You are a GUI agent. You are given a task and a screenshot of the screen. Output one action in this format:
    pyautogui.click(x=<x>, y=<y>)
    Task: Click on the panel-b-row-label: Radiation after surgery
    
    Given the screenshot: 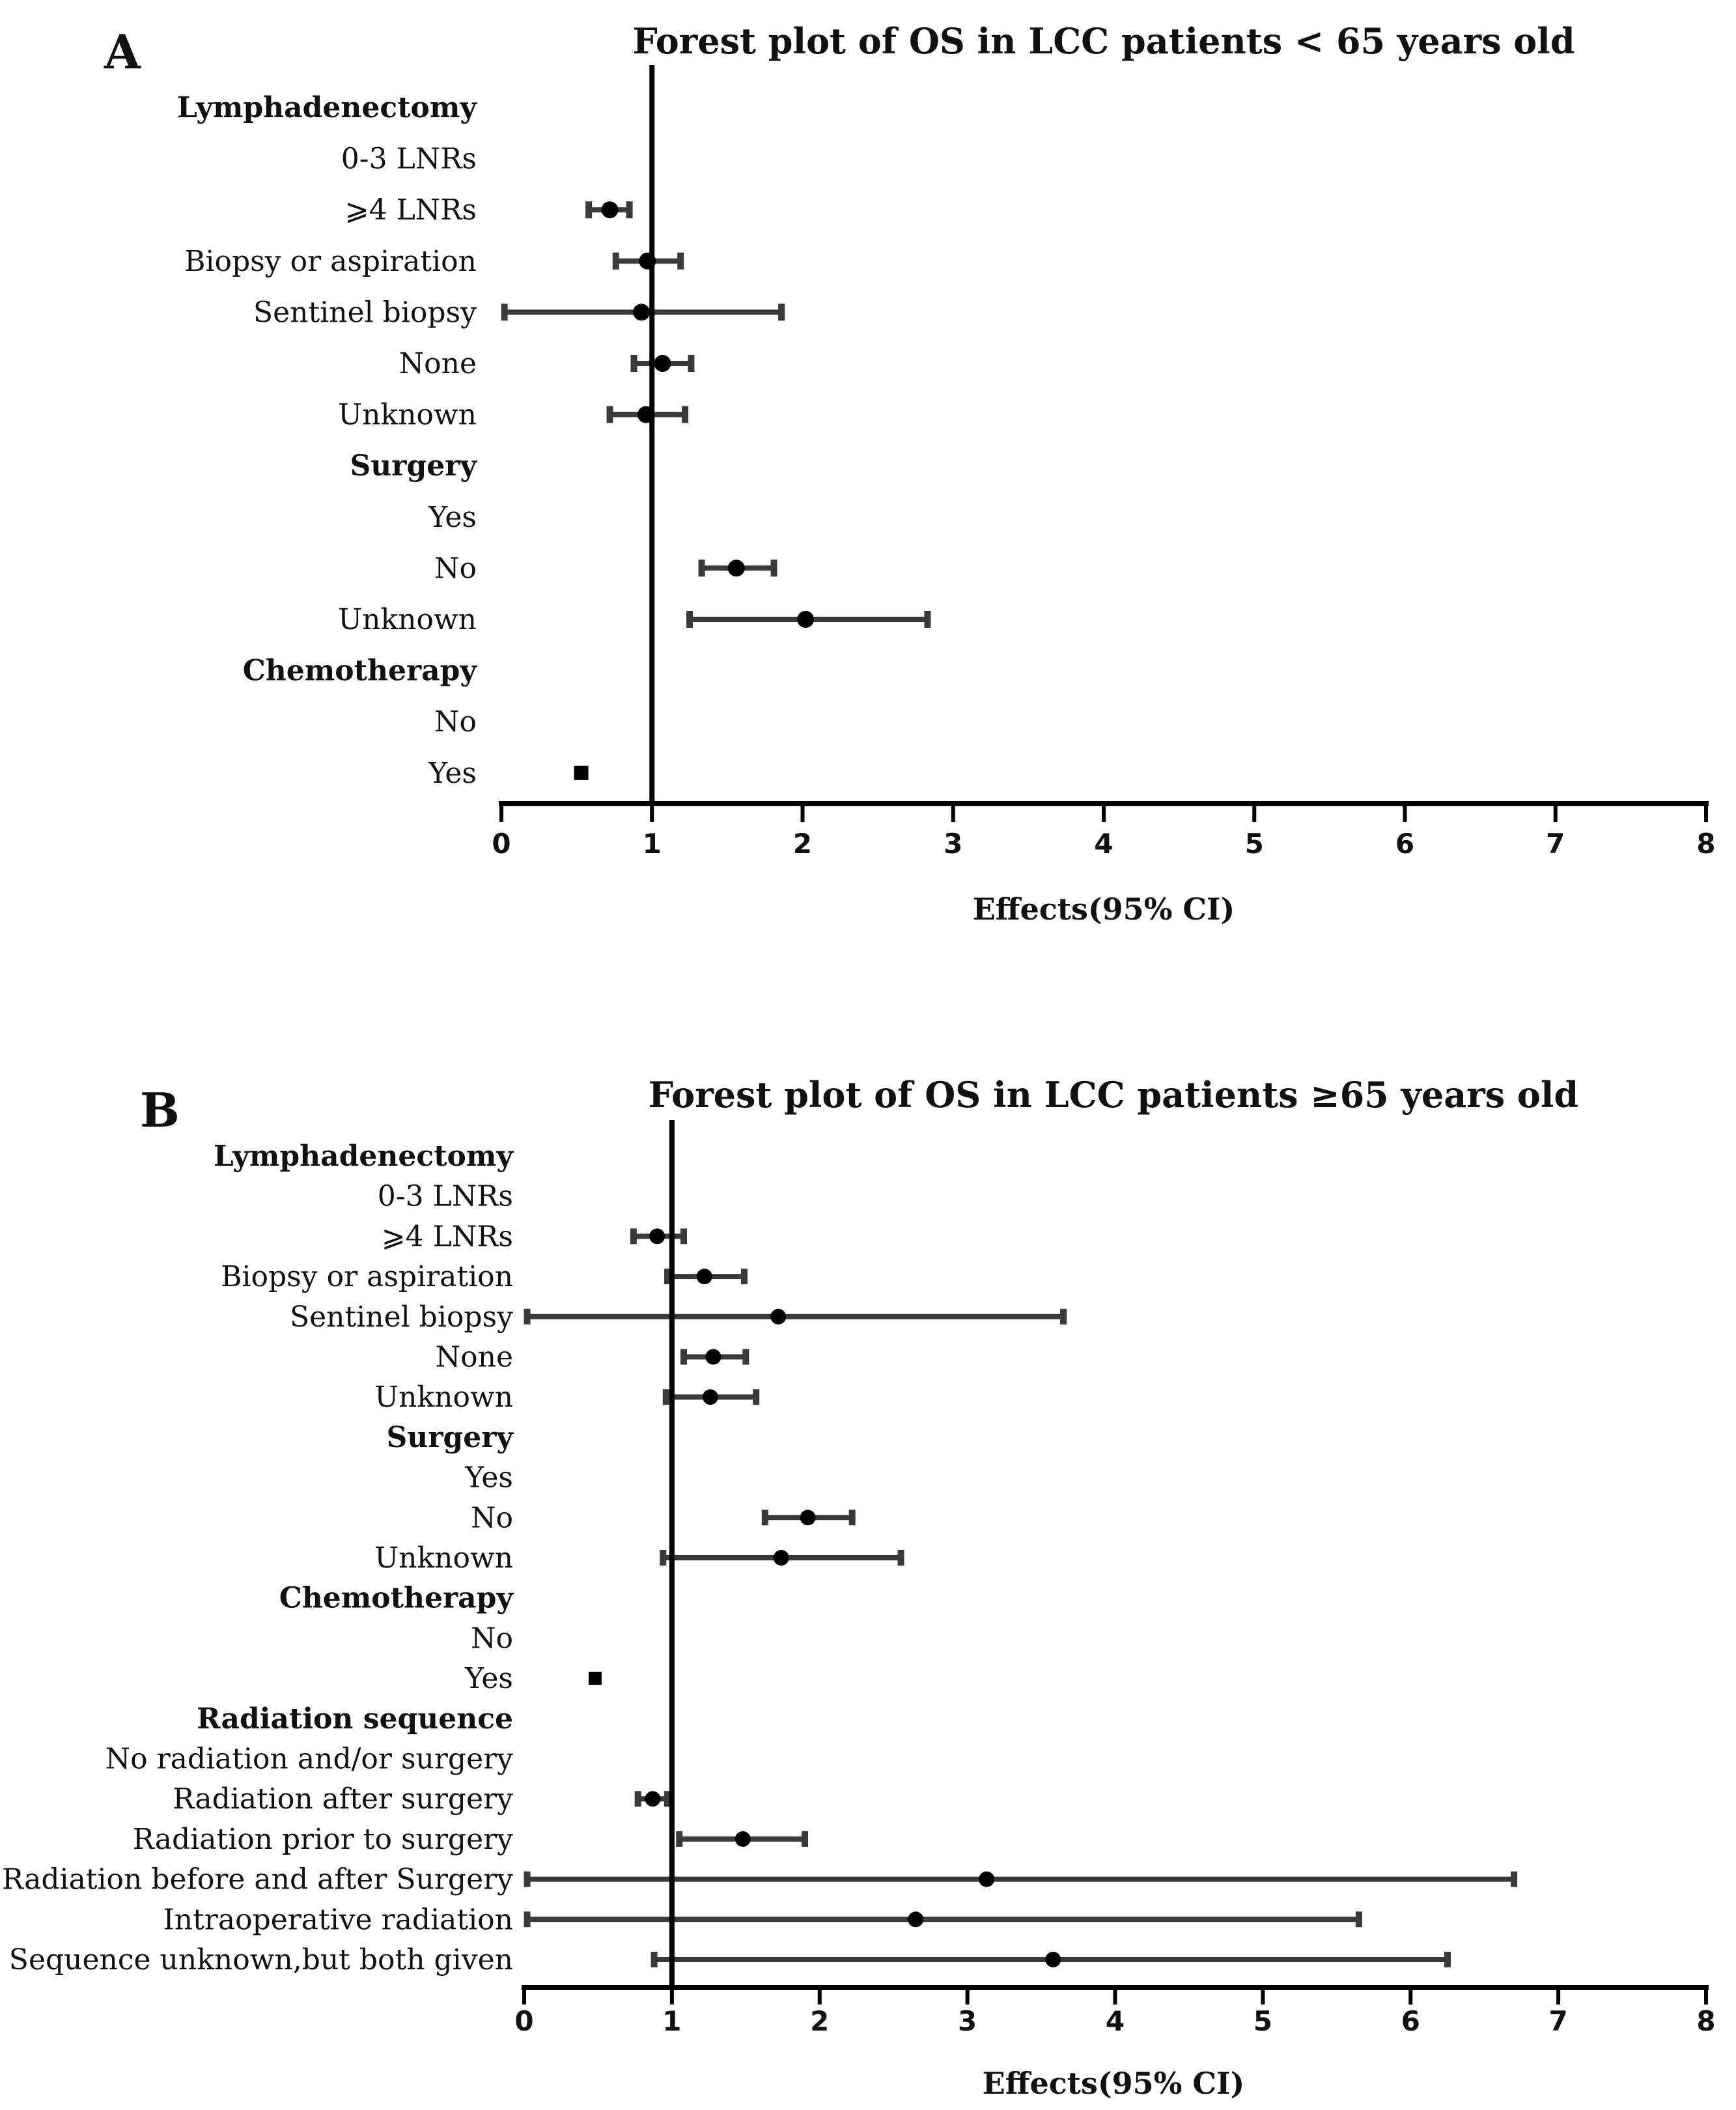 What is the action you would take?
    pyautogui.click(x=343, y=1799)
    